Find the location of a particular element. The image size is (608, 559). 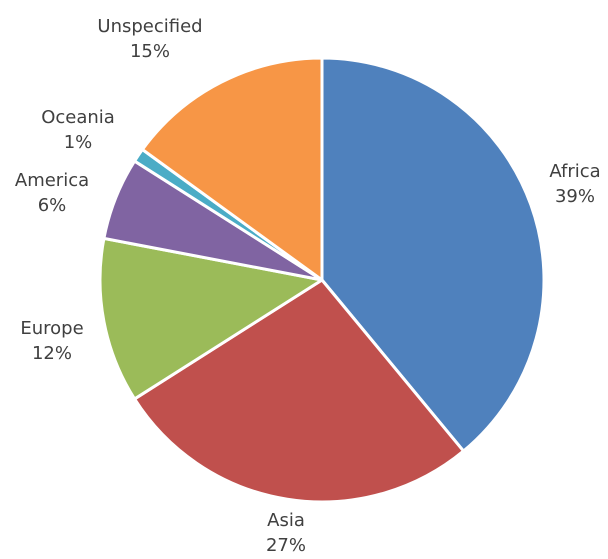

slice-label-europe: Europe 12% is located at coordinates (51, 341).